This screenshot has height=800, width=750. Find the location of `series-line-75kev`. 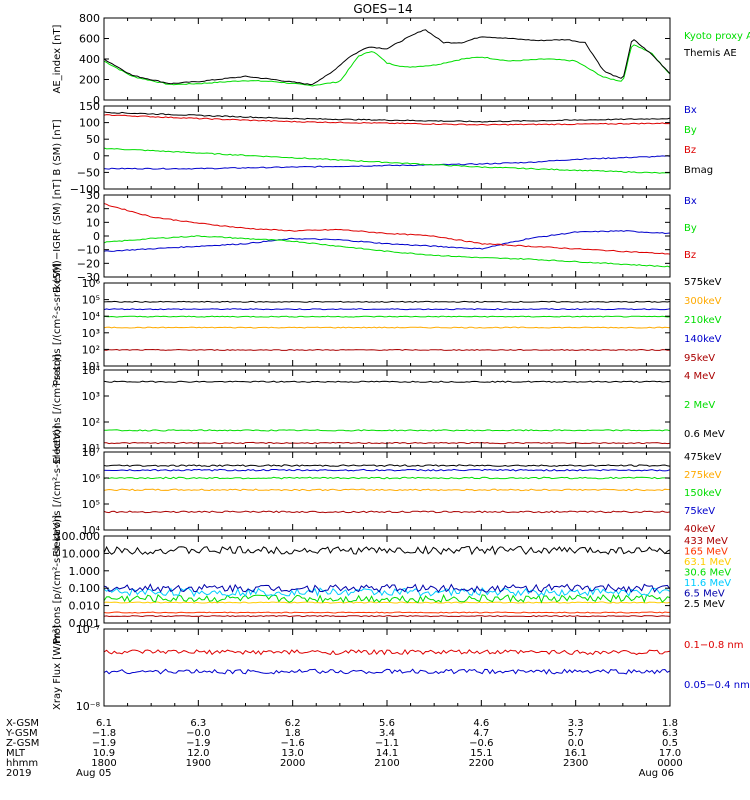

series-line-75kev is located at coordinates (387, 470).